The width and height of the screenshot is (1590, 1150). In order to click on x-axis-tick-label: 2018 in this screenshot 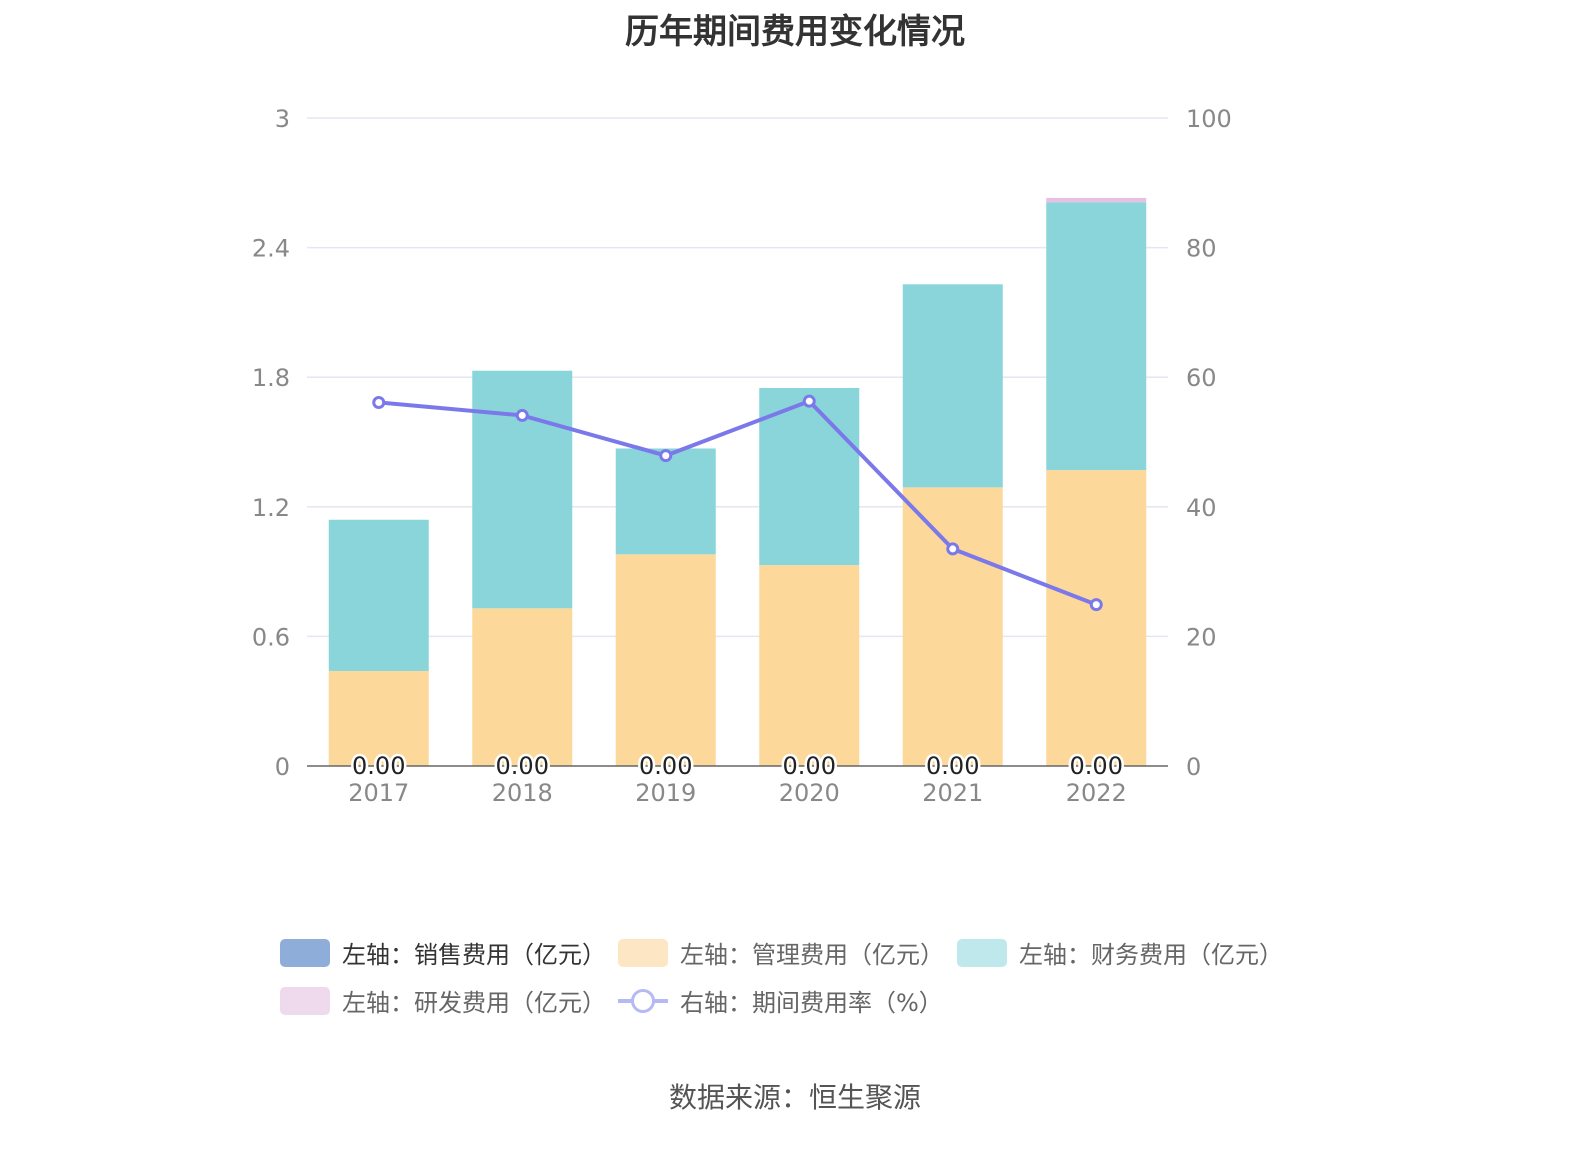, I will do `click(522, 793)`.